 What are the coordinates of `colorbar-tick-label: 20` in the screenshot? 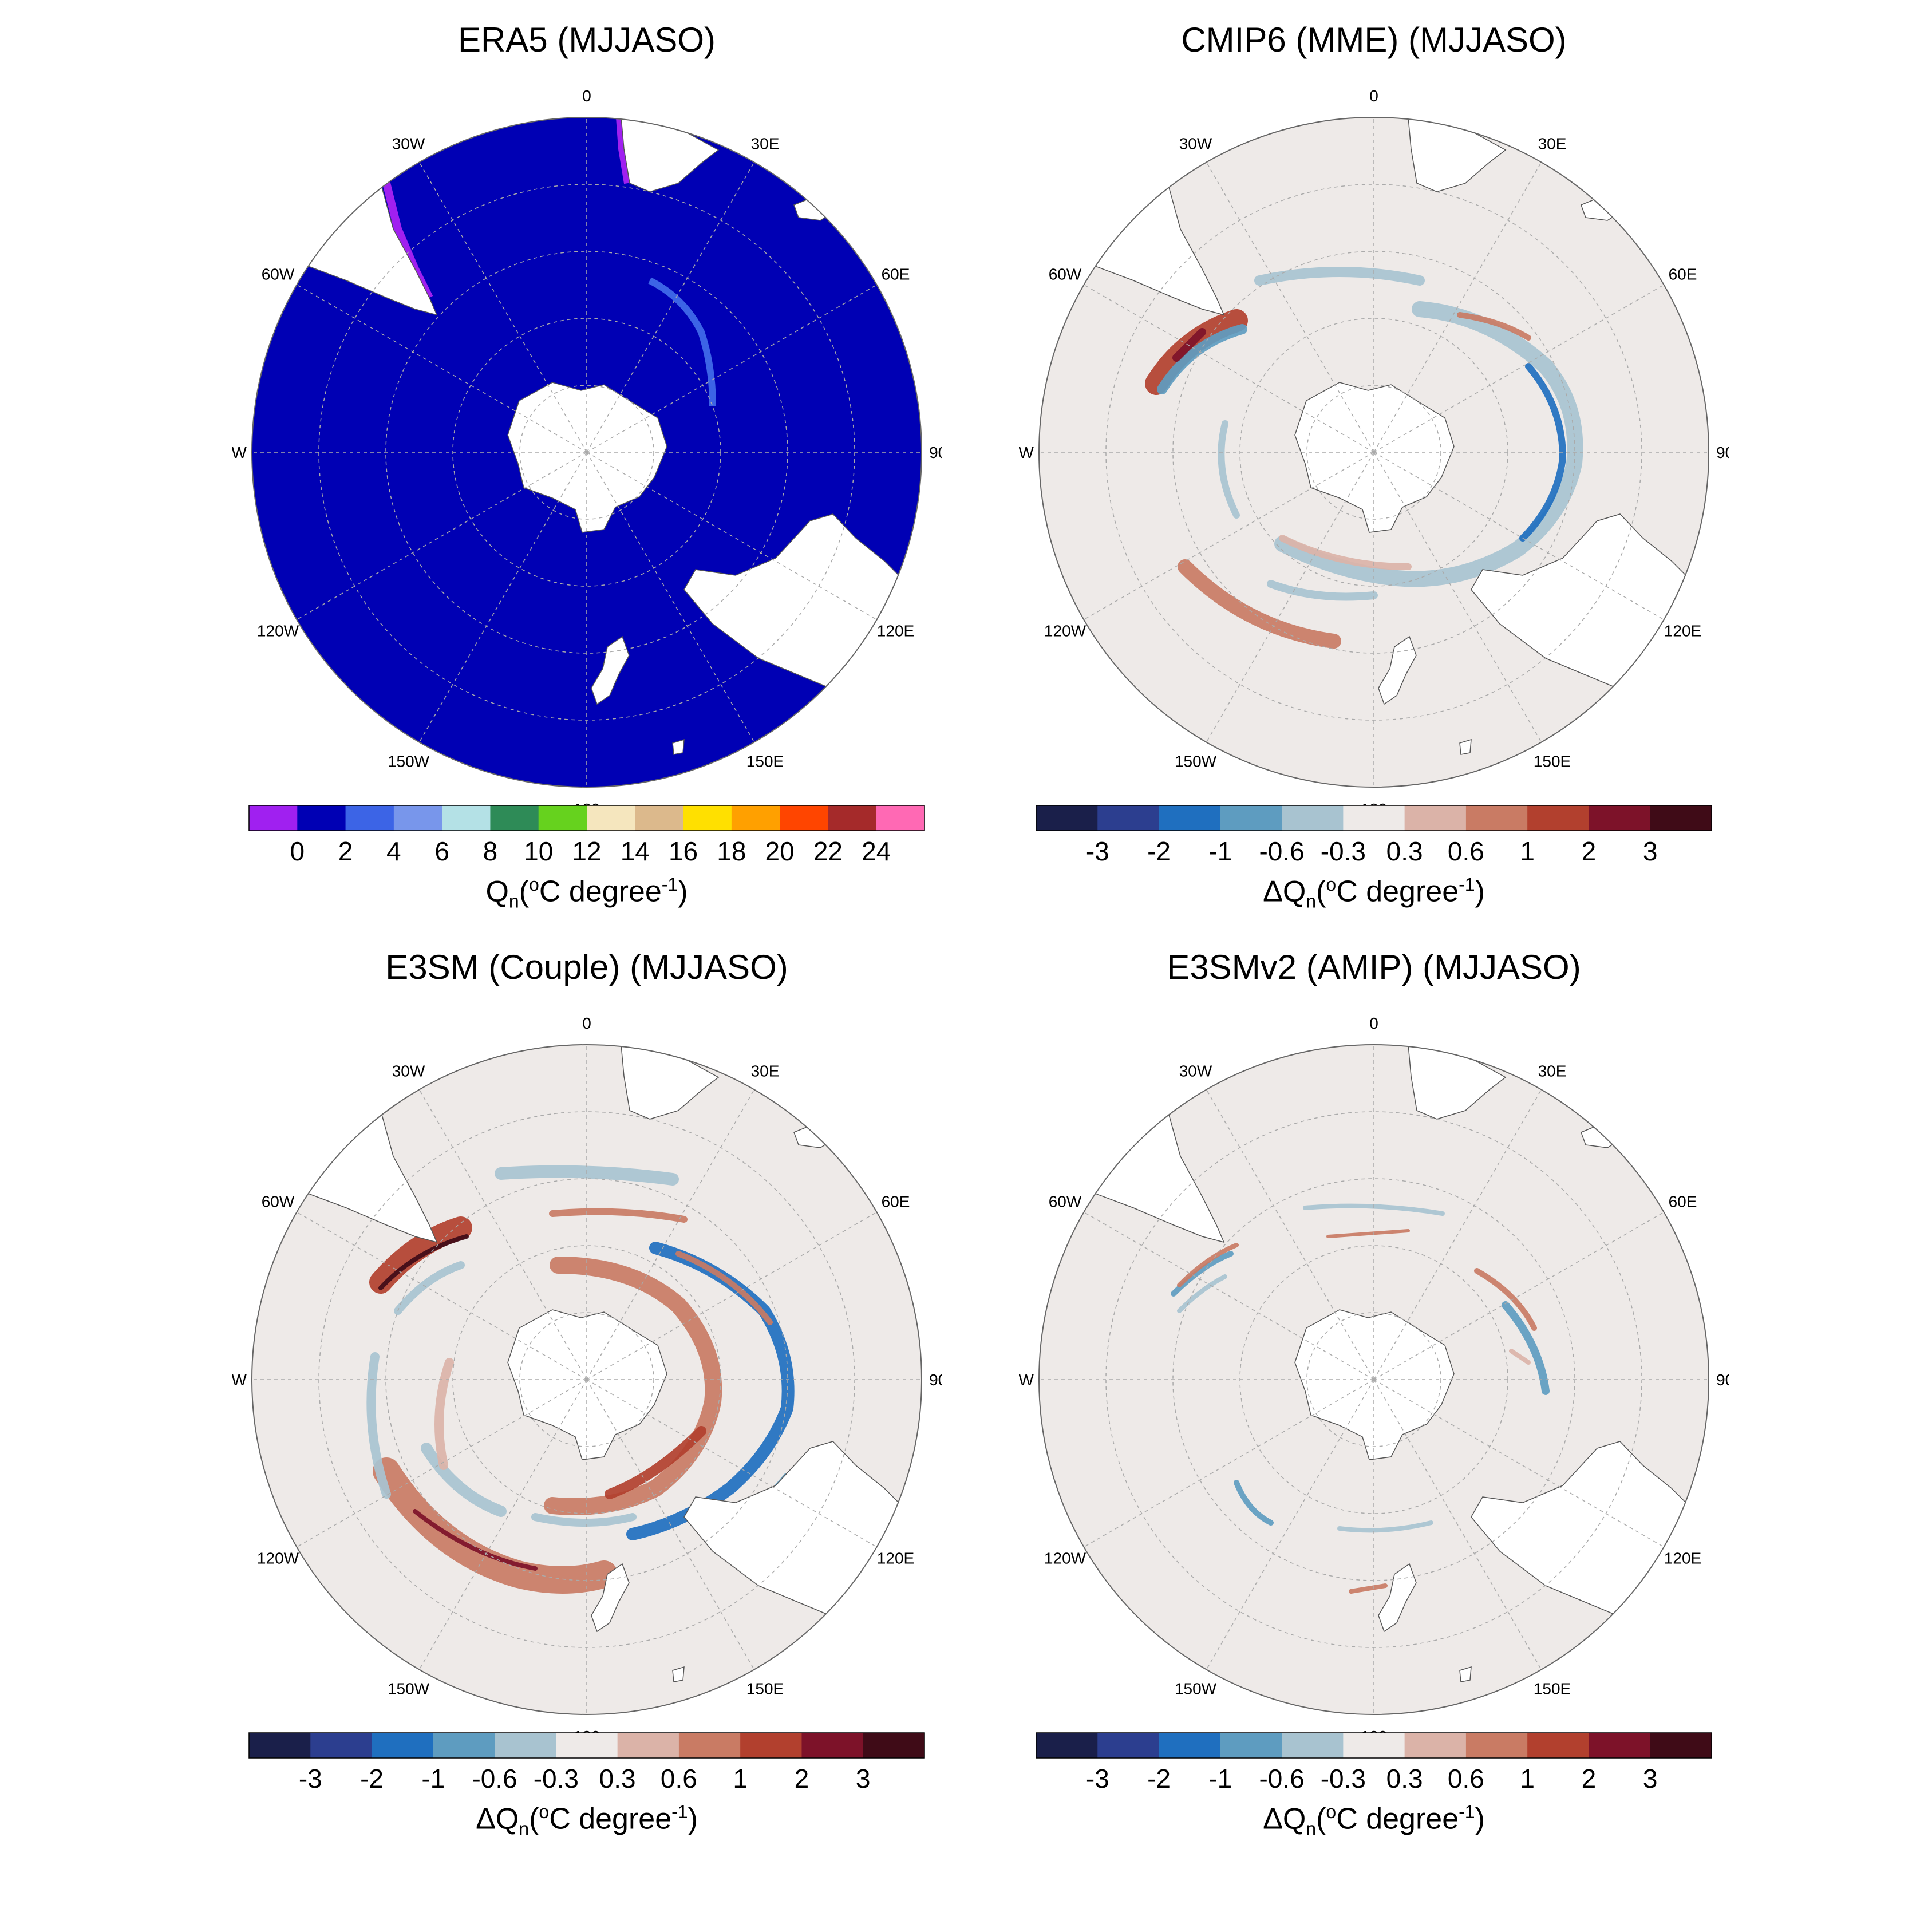 It's located at (780, 851).